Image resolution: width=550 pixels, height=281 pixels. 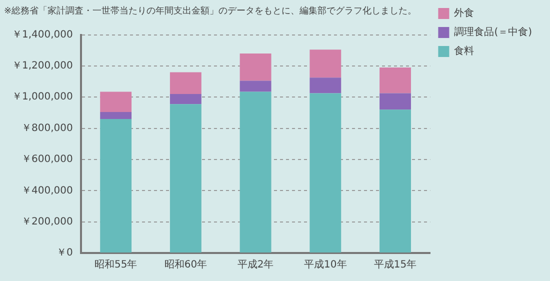 What do you see at coordinates (47, 160) in the screenshot?
I see `y-tick-label: ￥600,000` at bounding box center [47, 160].